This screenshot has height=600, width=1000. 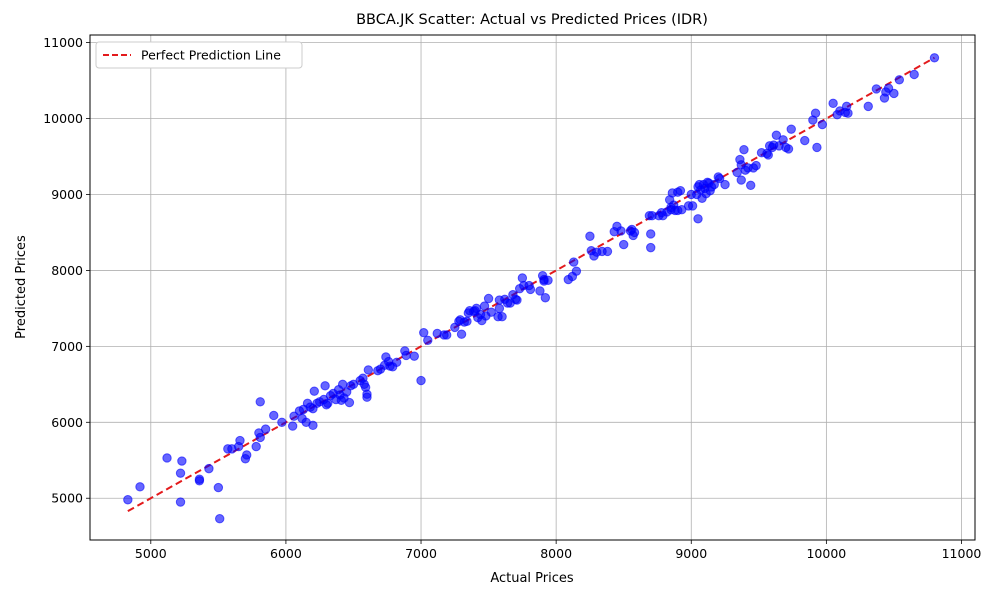 I want to click on x-axis: 5000 6000 7000 8000 9000 10000 11000, so click(x=558, y=550).